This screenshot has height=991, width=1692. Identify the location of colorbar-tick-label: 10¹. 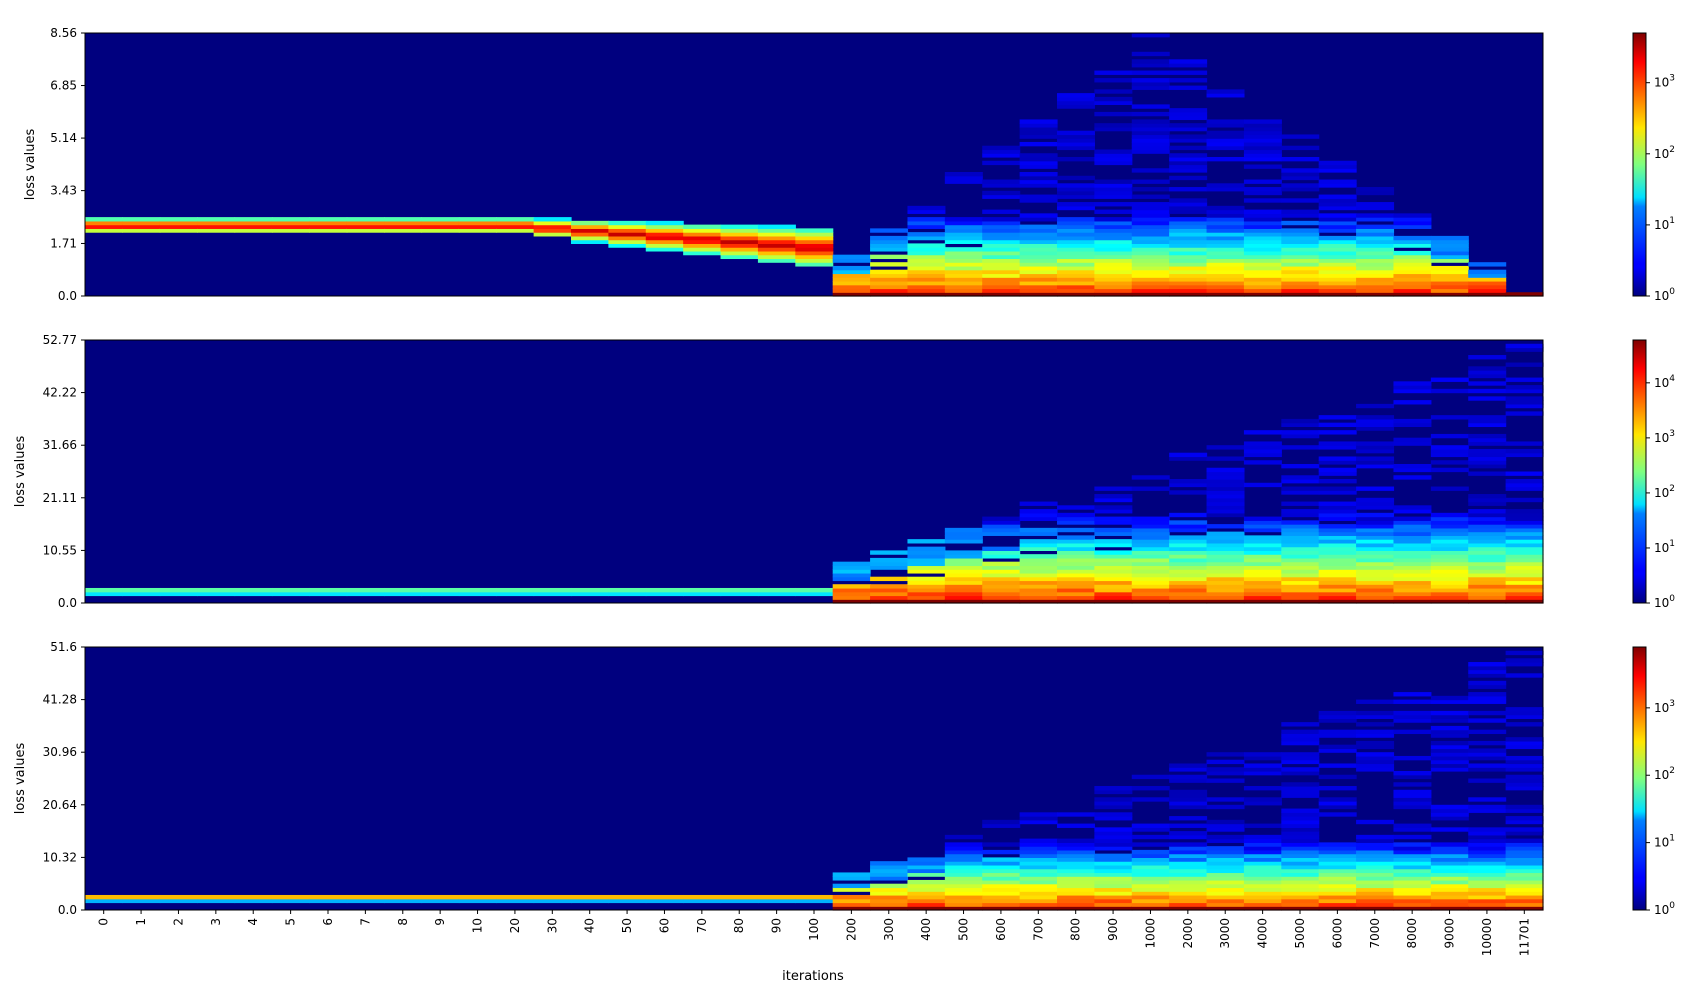
(1664, 842).